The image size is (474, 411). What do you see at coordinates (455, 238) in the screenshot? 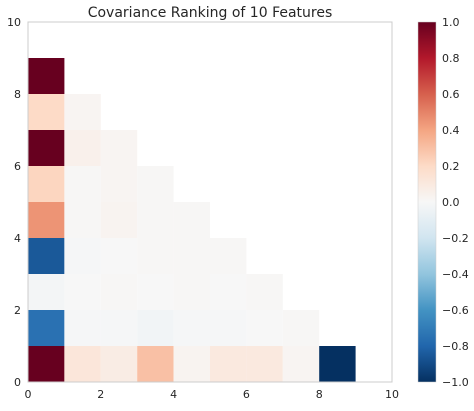
I see `colorbar-tick-label: −0.2` at bounding box center [455, 238].